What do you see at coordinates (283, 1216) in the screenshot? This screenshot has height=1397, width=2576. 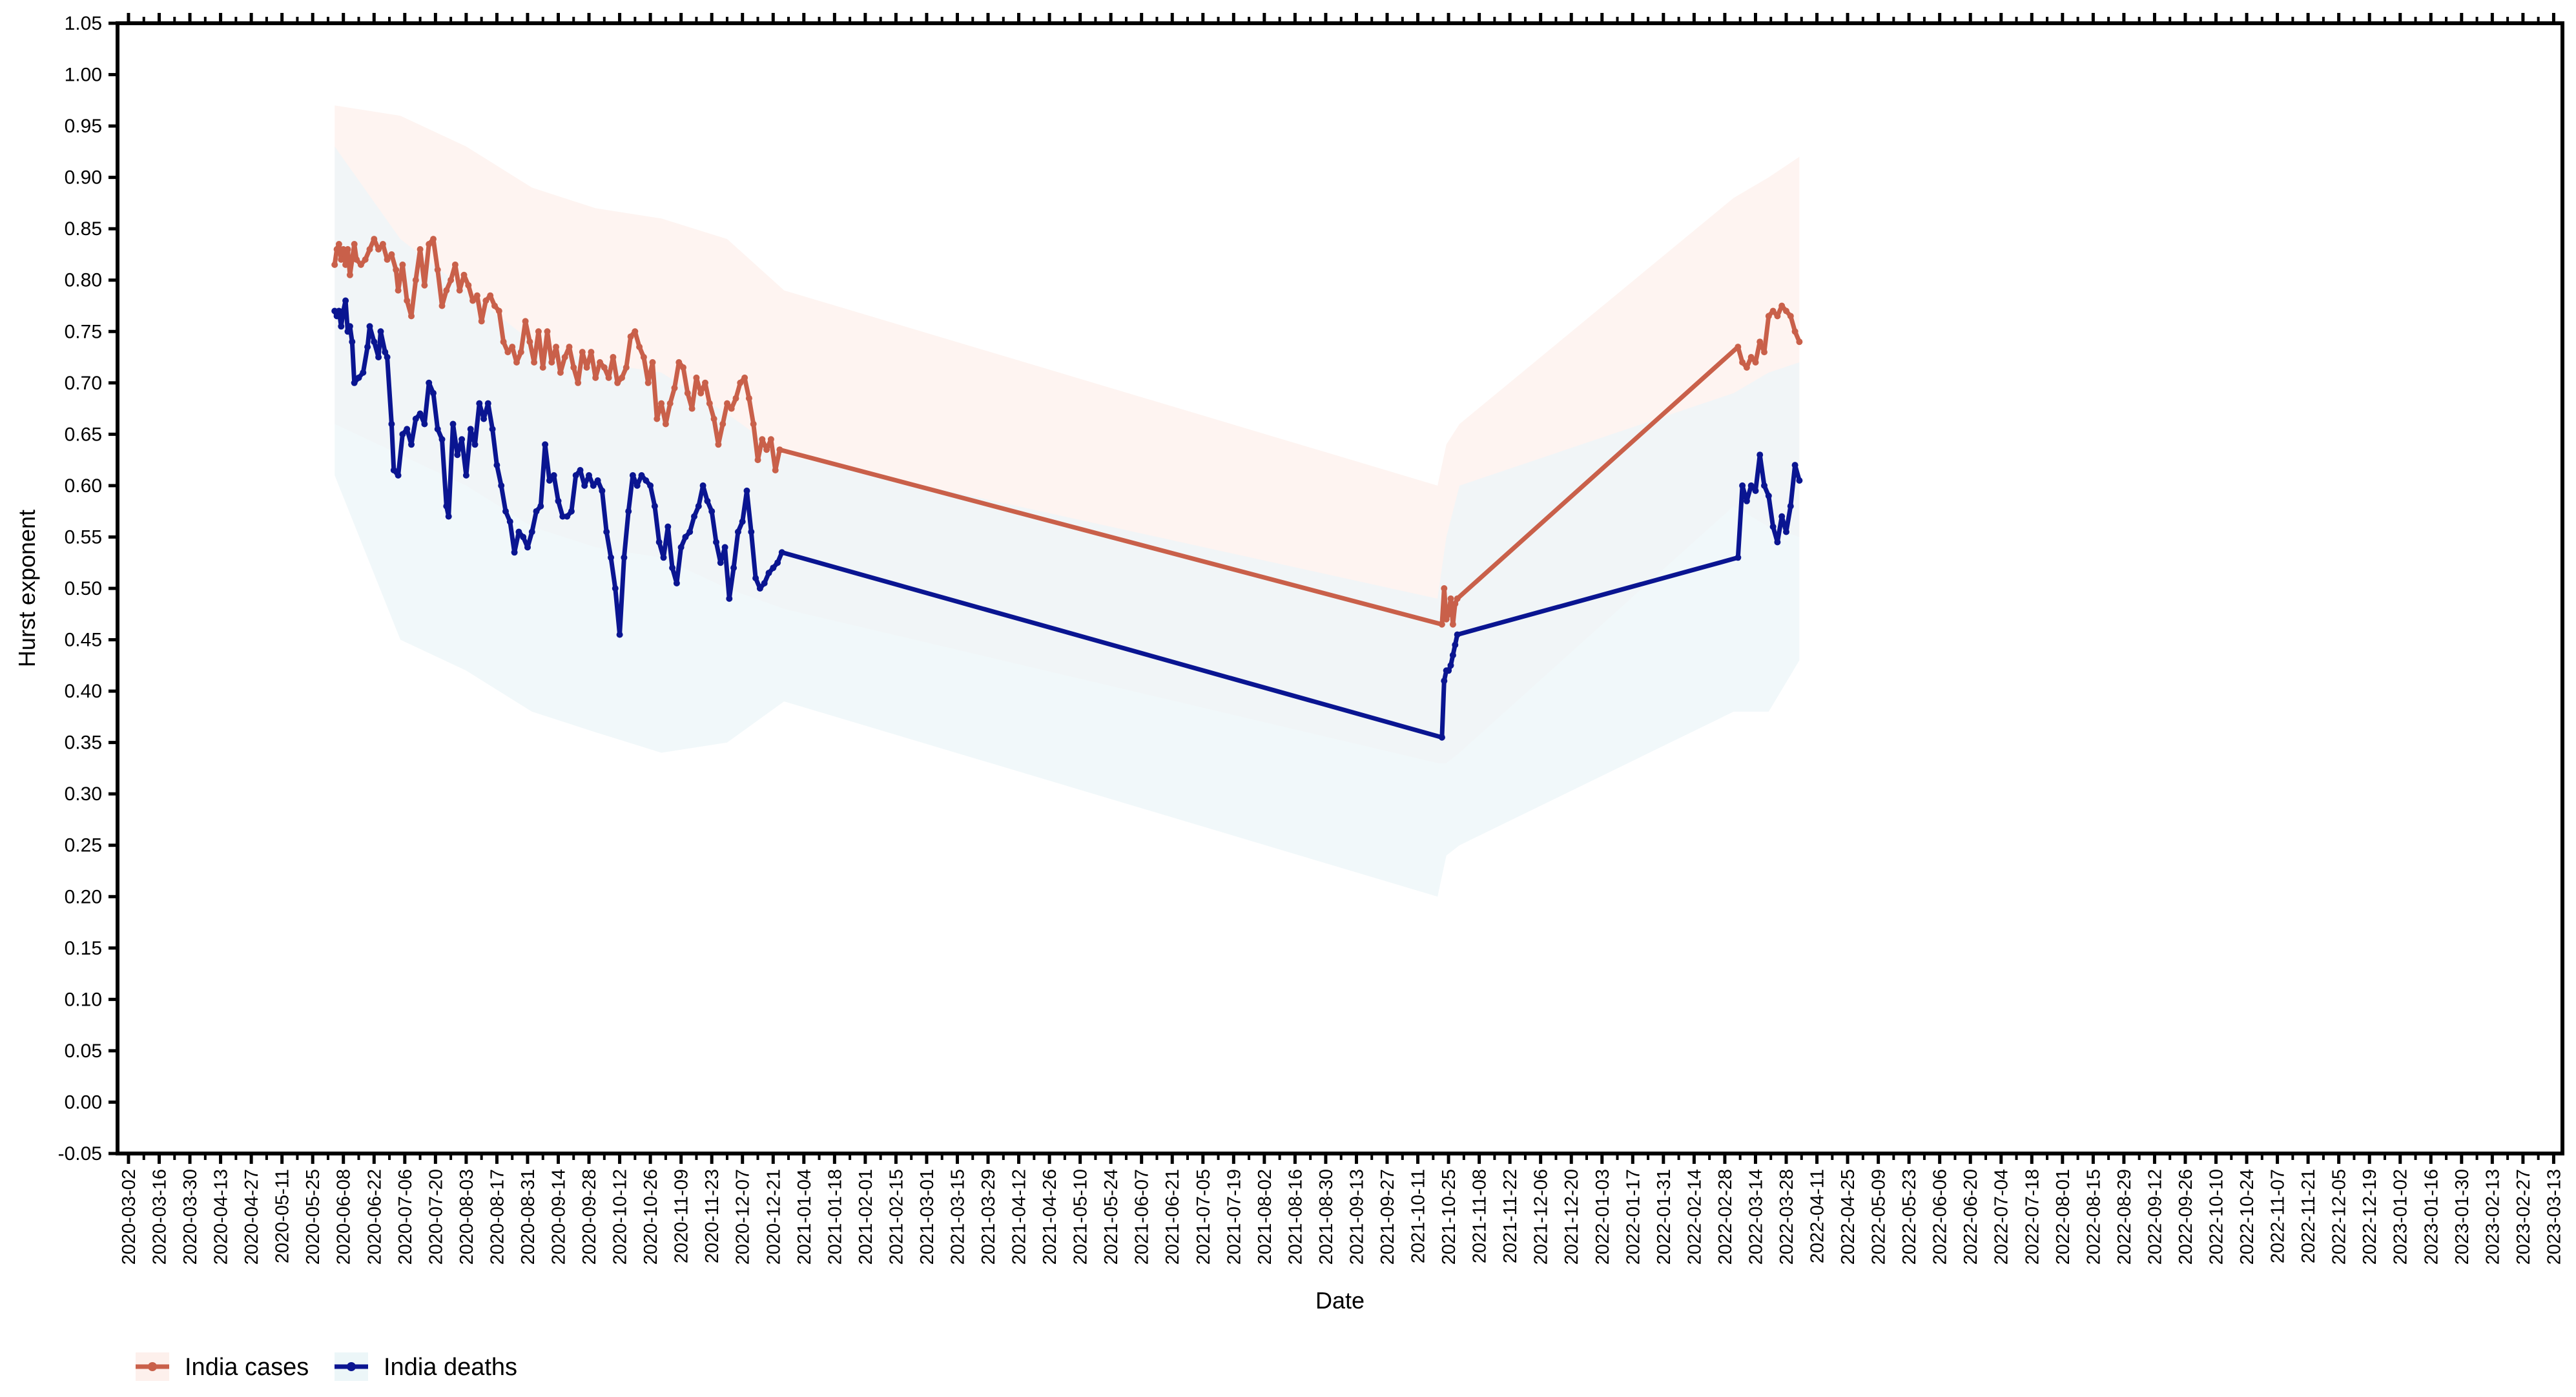 I see `x-tick-label-5: 2020-05-11` at bounding box center [283, 1216].